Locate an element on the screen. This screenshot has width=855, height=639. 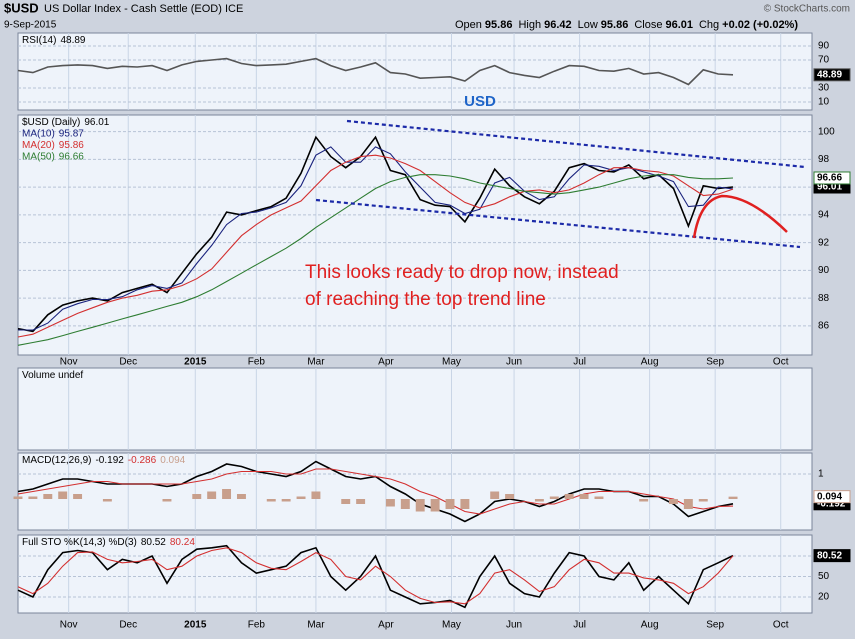
legend-entry: $USD (Daily) 96.01 is located at coordinates (66, 122).